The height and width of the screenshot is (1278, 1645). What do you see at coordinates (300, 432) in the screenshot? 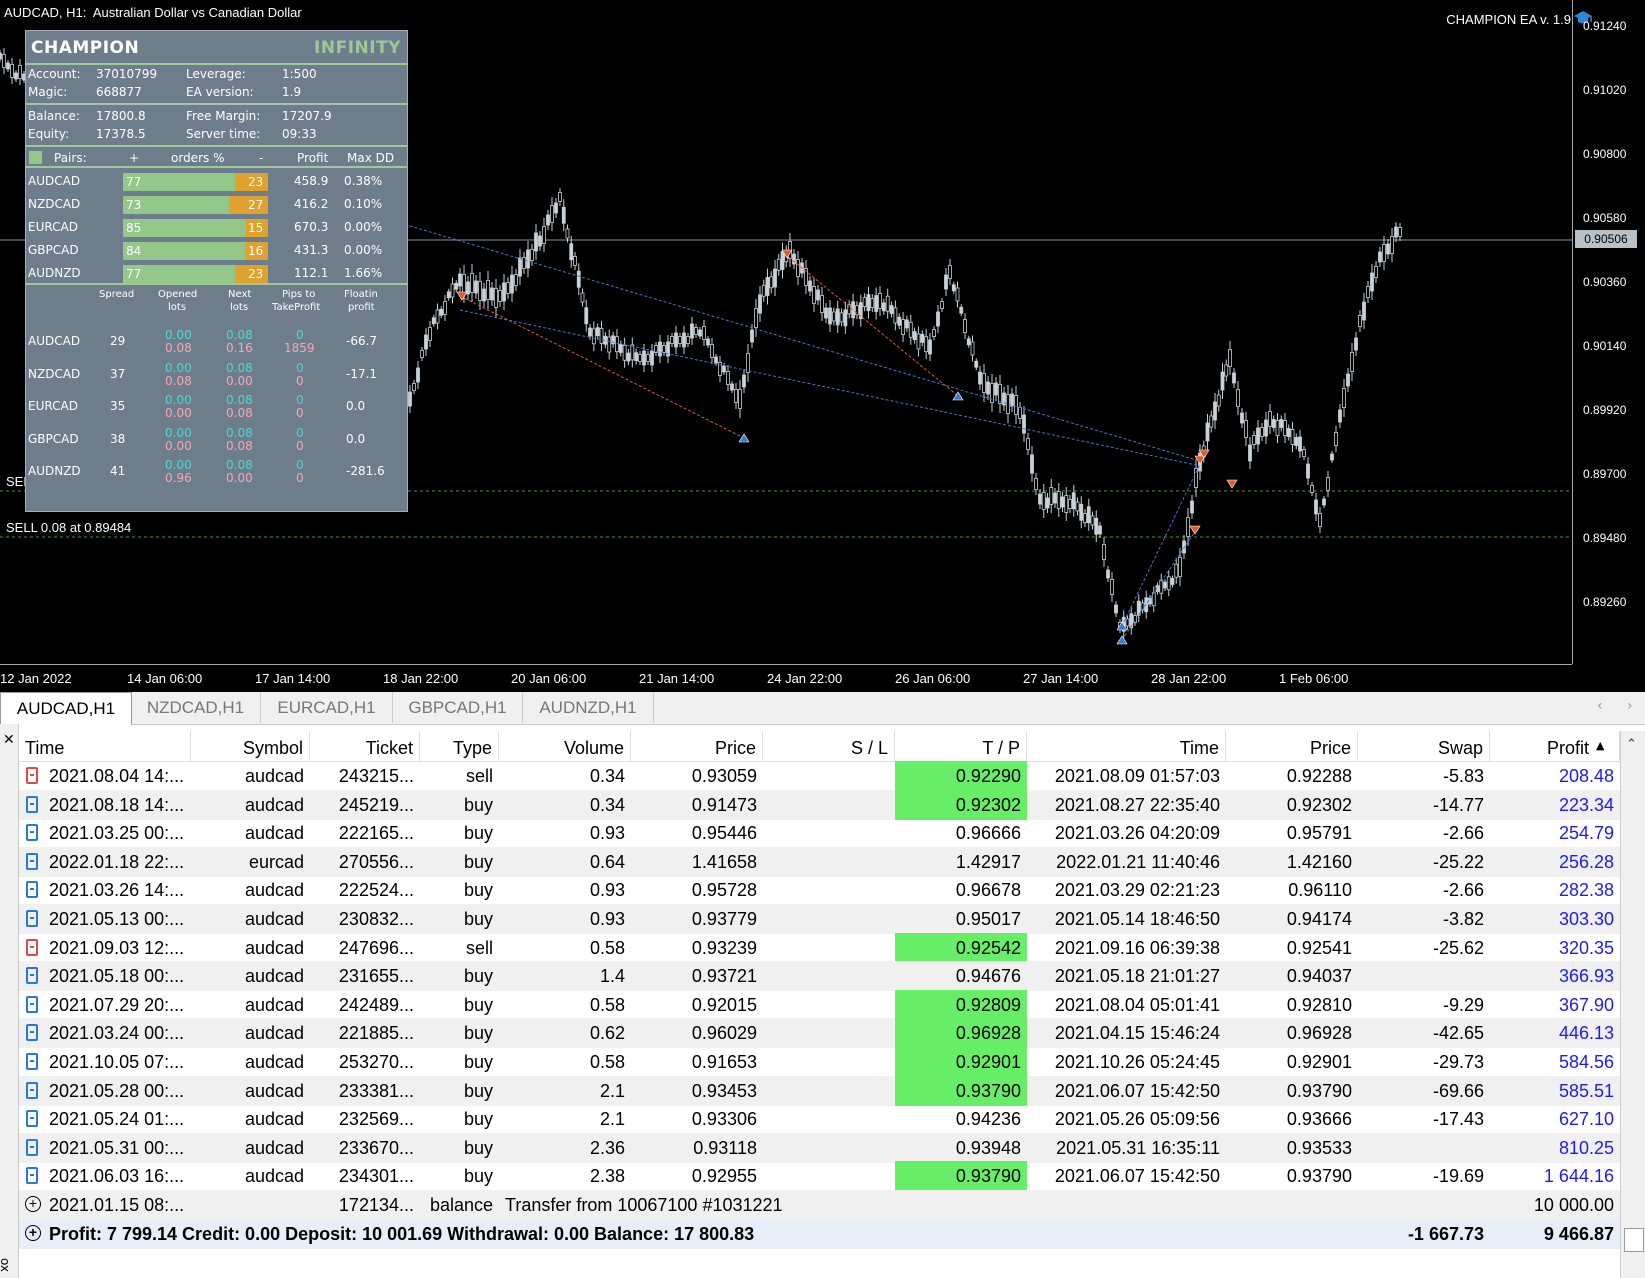
I see `pips-tp-buy: 0` at bounding box center [300, 432].